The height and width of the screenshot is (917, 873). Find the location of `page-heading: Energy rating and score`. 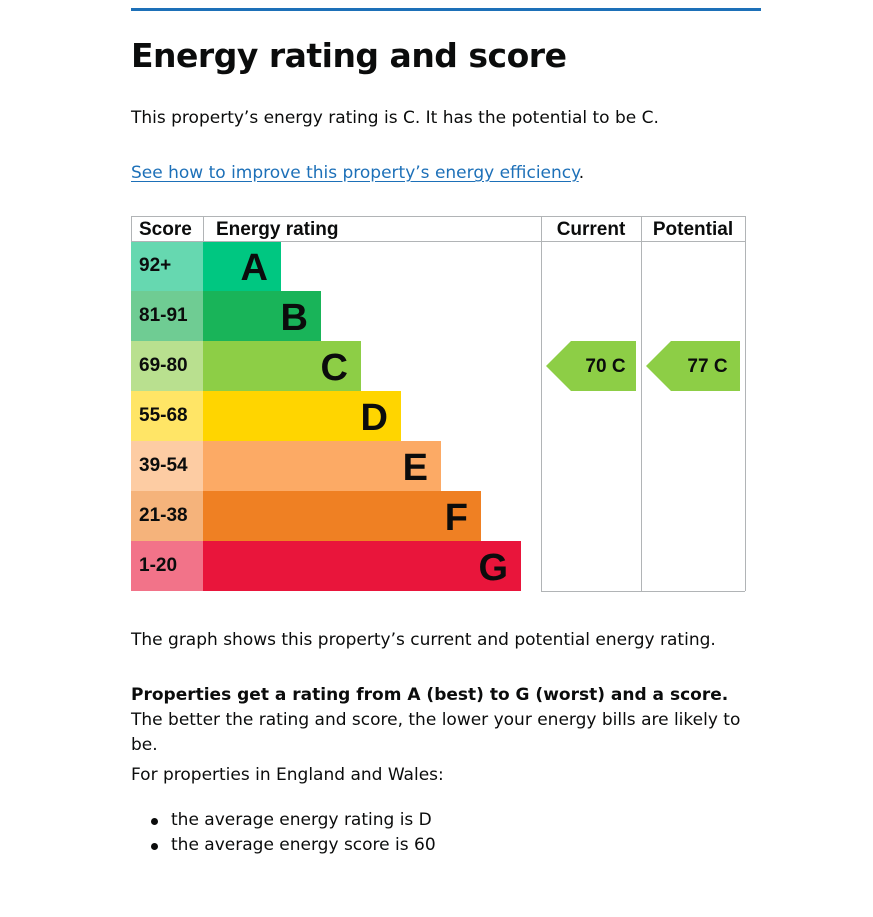

page-heading: Energy rating and score is located at coordinates (349, 55).